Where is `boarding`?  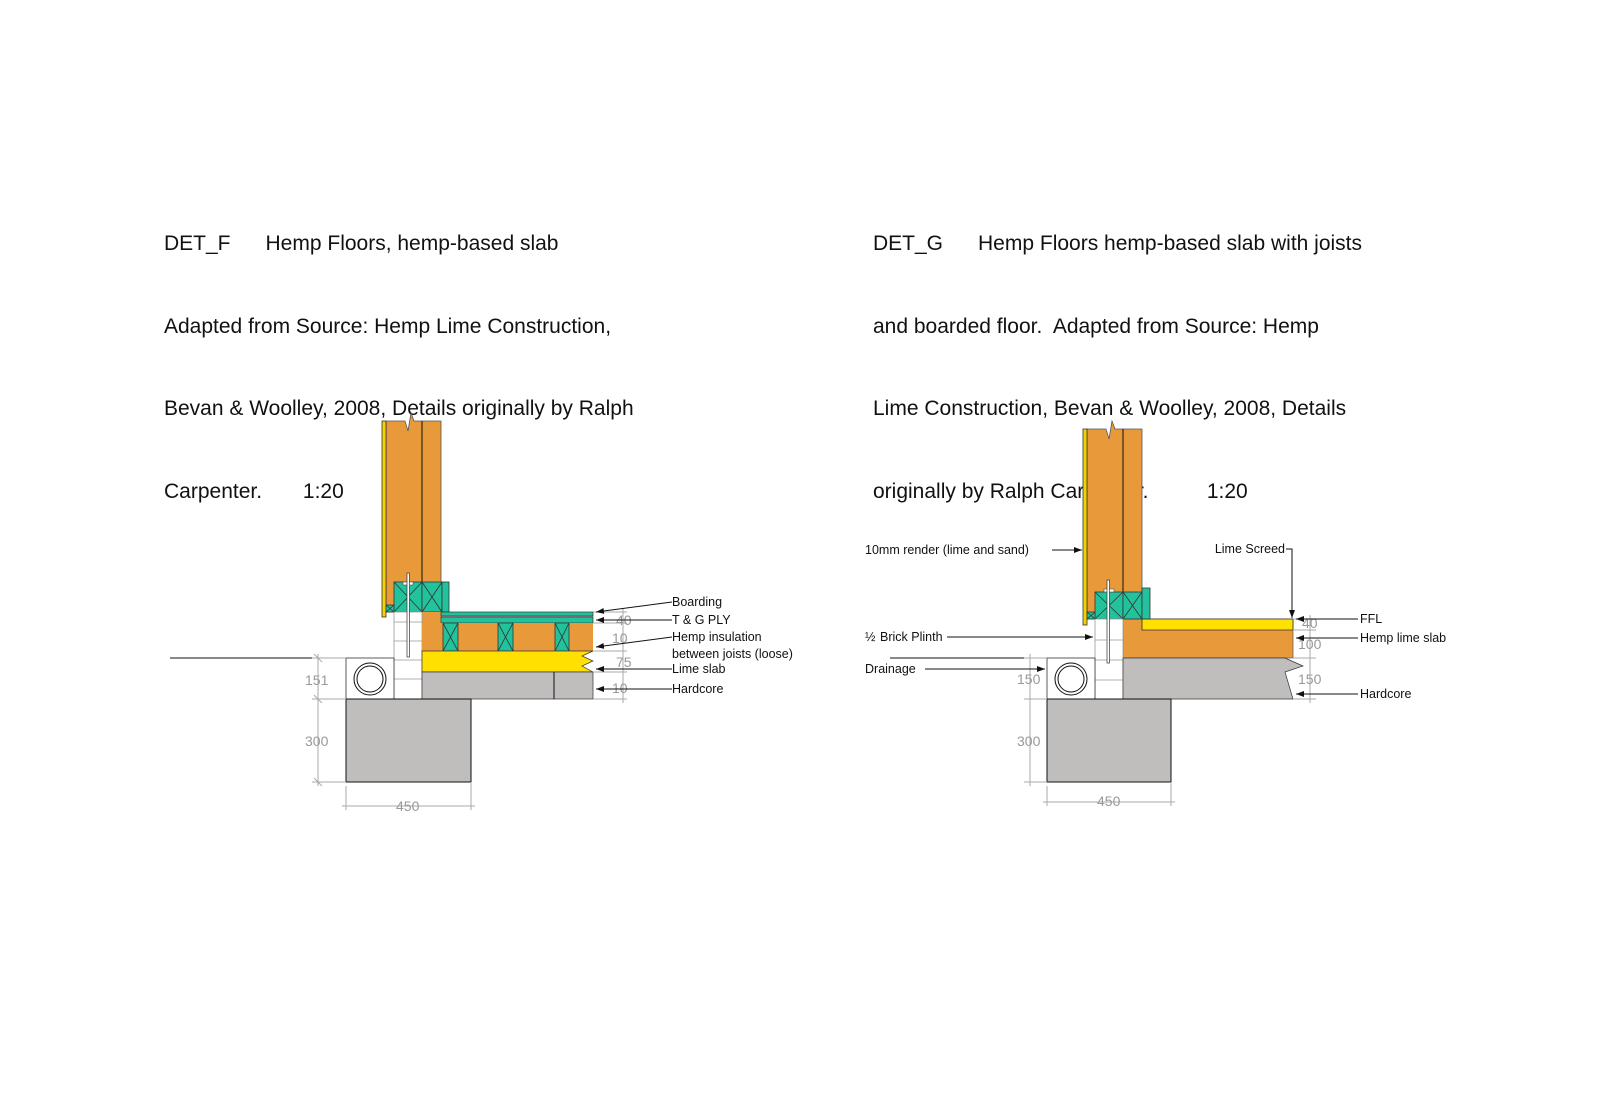
boarding is located at coordinates (517, 614).